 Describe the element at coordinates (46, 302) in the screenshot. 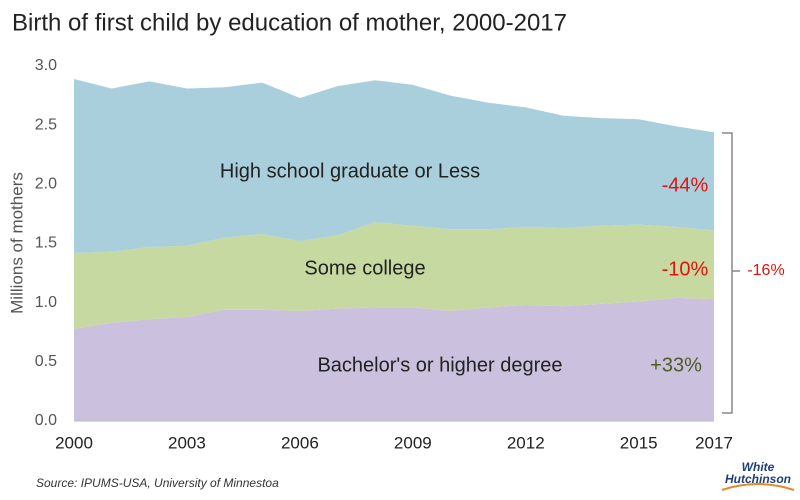

I see `y-tick-label: 1.0` at that location.